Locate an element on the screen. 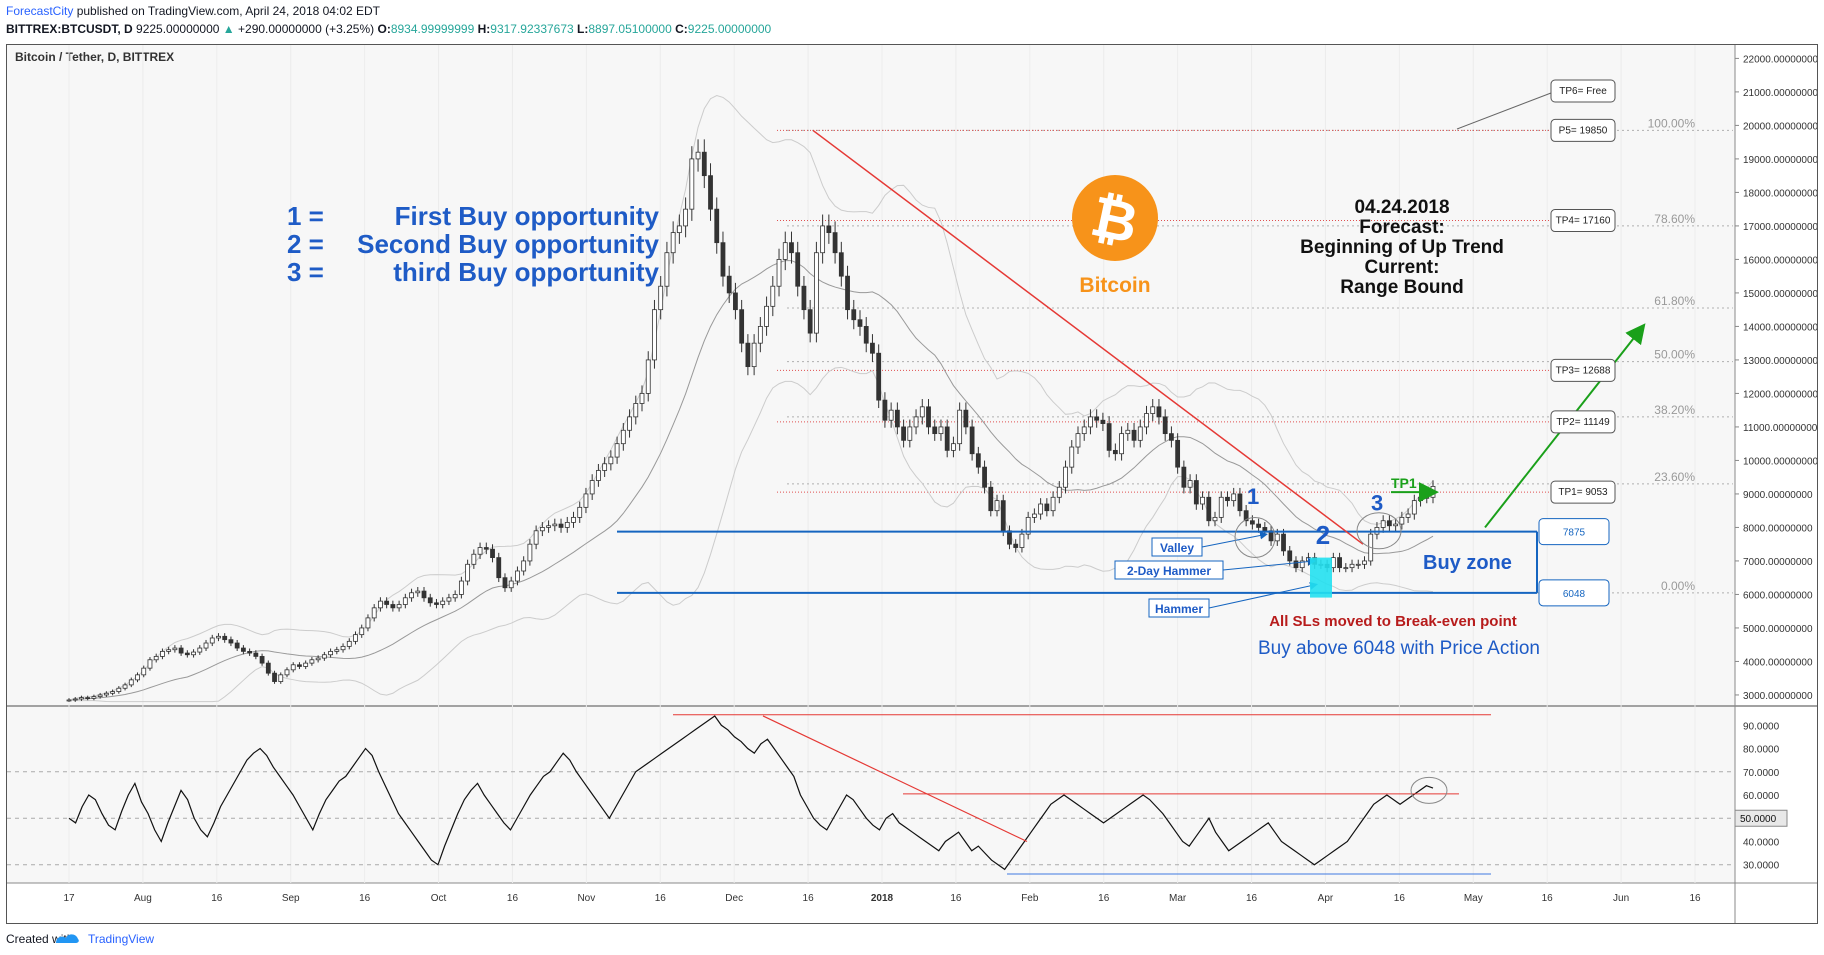  rsi-current-label: 50.0000 is located at coordinates (1758, 819).